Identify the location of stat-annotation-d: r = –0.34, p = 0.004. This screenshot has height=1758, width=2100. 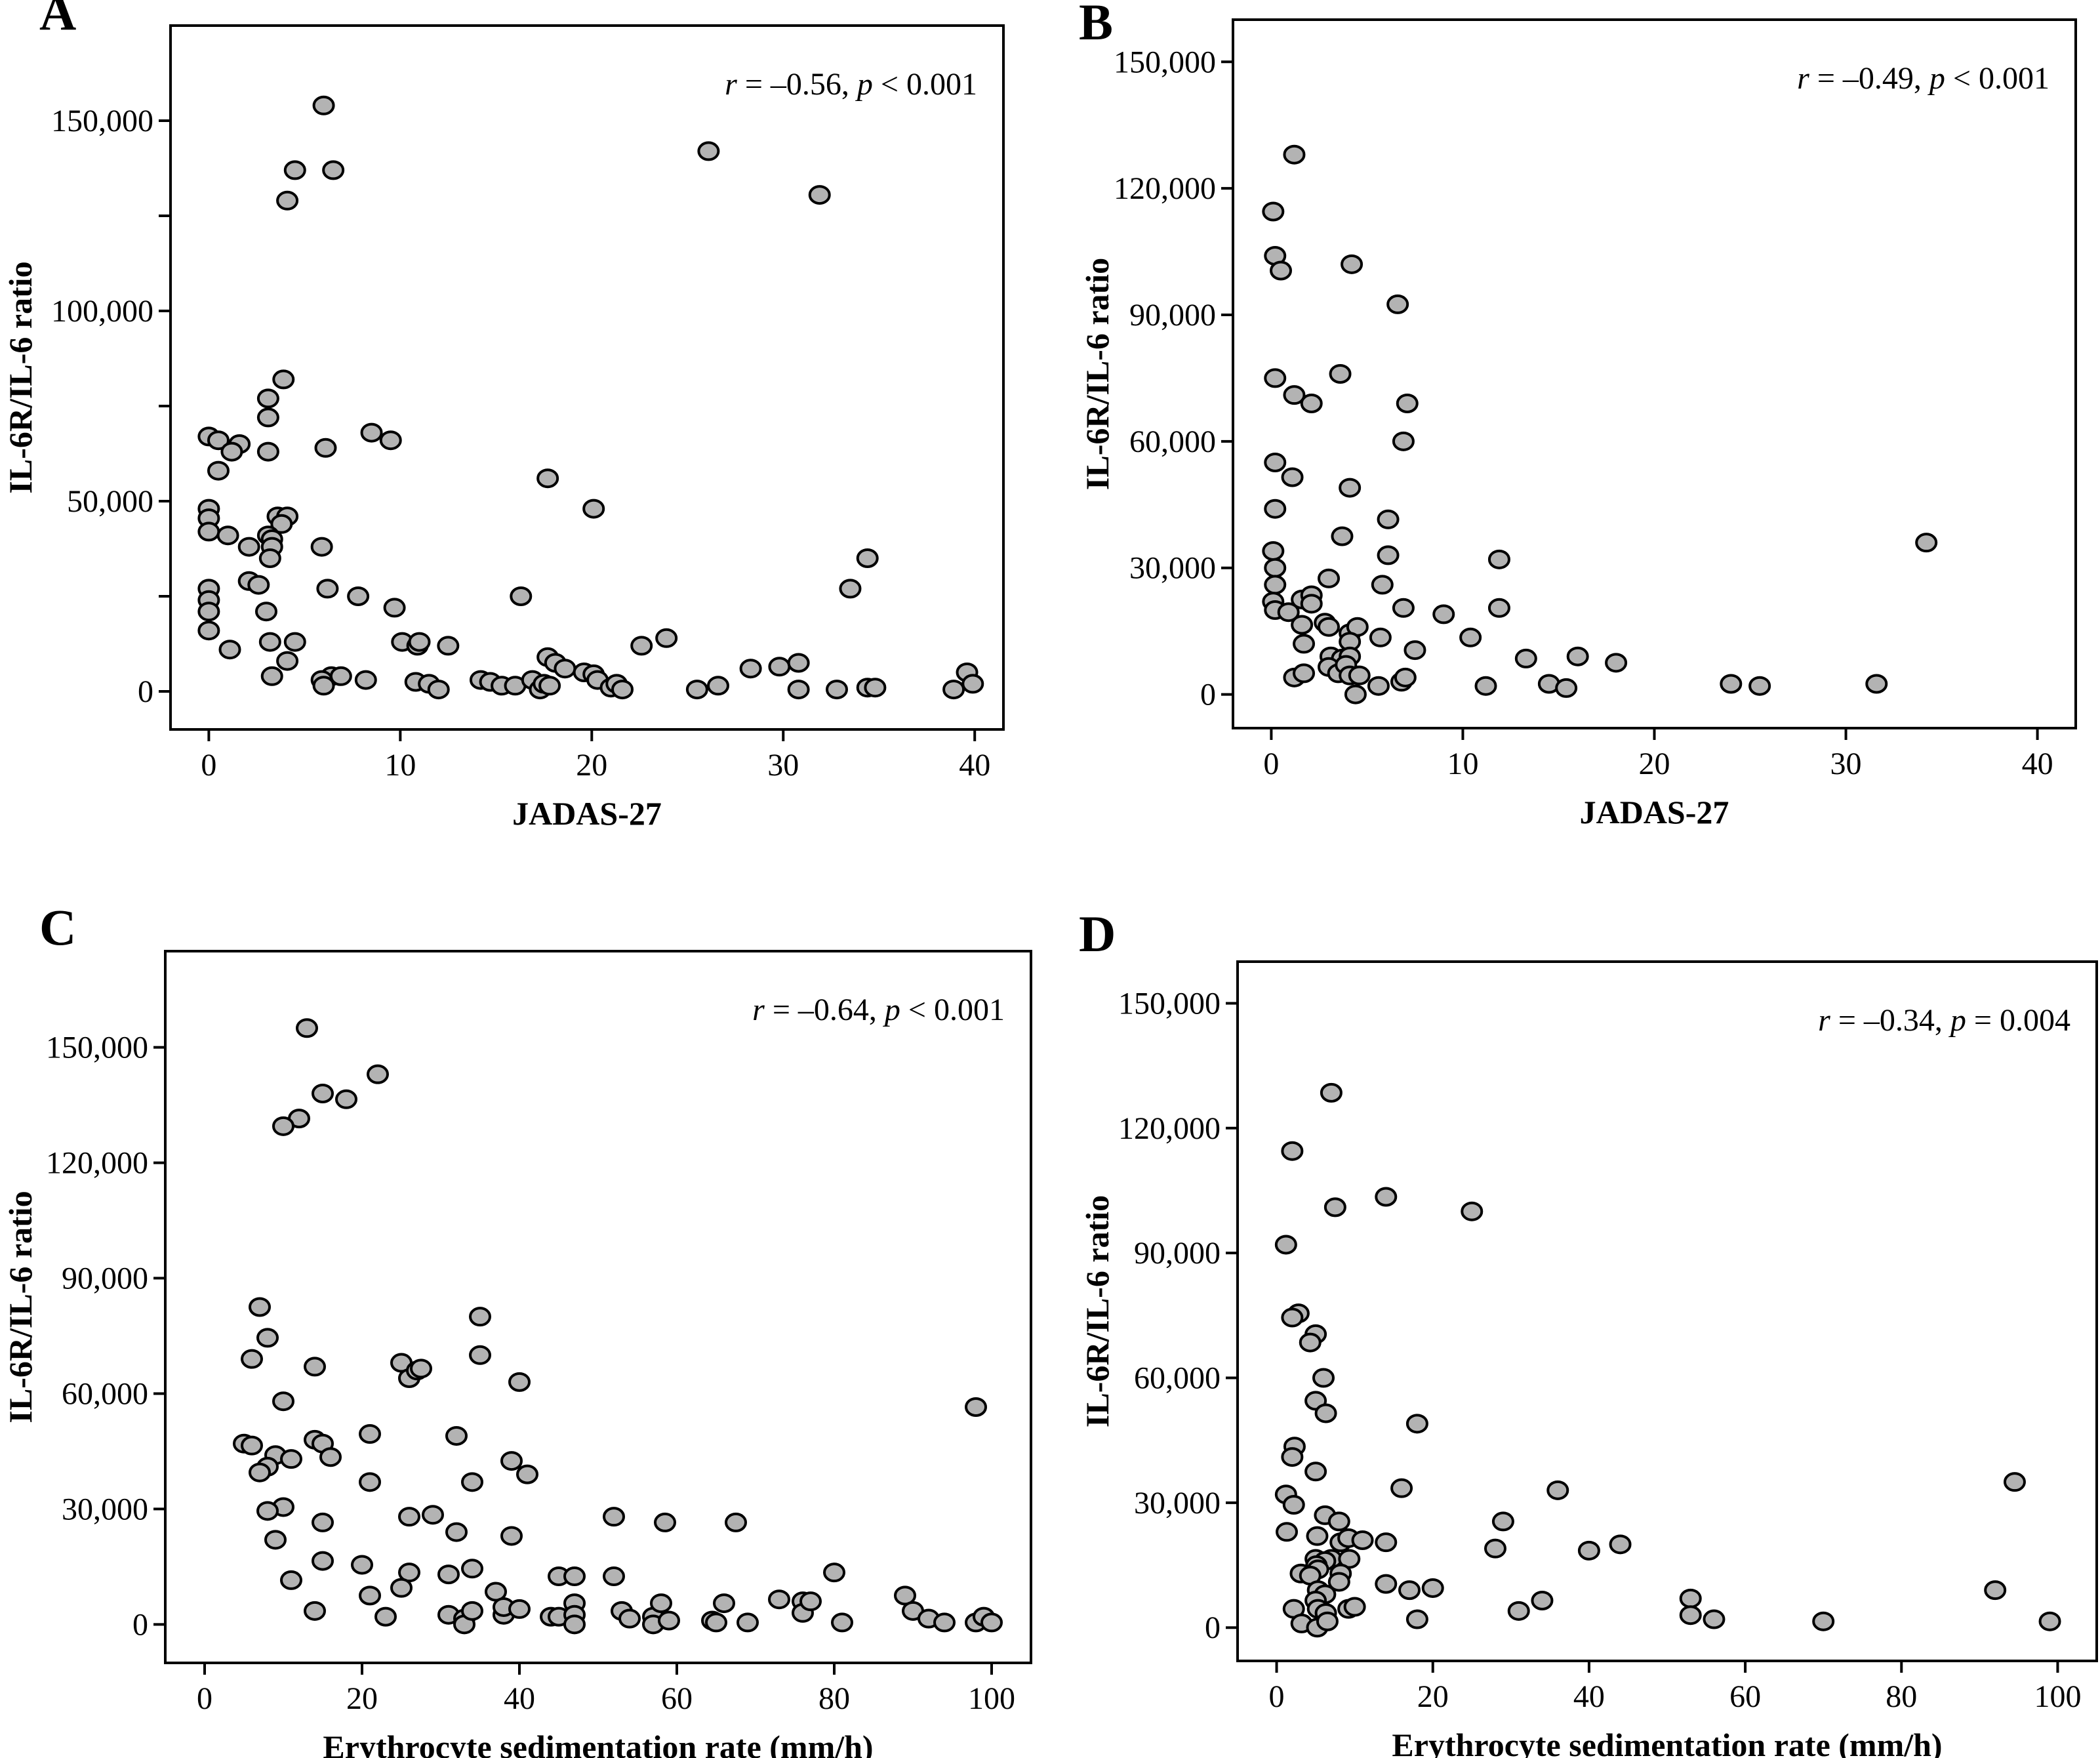
(1944, 1021).